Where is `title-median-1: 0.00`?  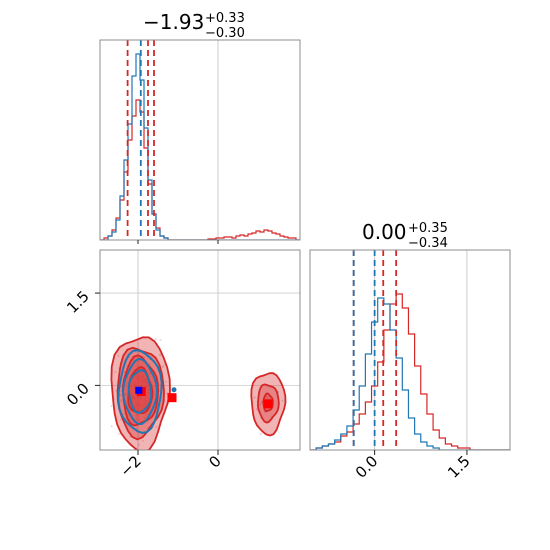
title-median-1: 0.00 is located at coordinates (384, 232).